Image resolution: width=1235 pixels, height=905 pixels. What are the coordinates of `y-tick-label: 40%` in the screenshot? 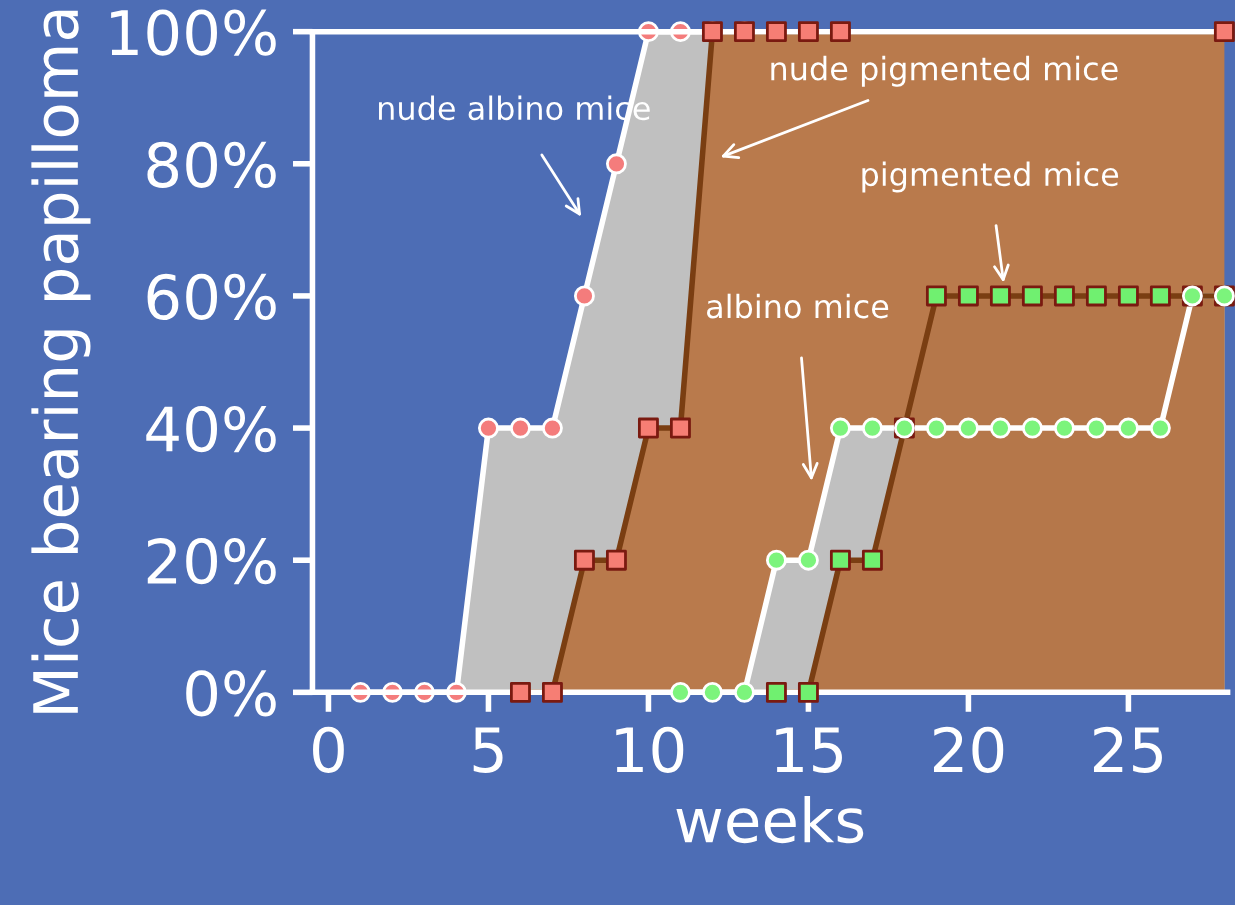 It's located at (211, 429).